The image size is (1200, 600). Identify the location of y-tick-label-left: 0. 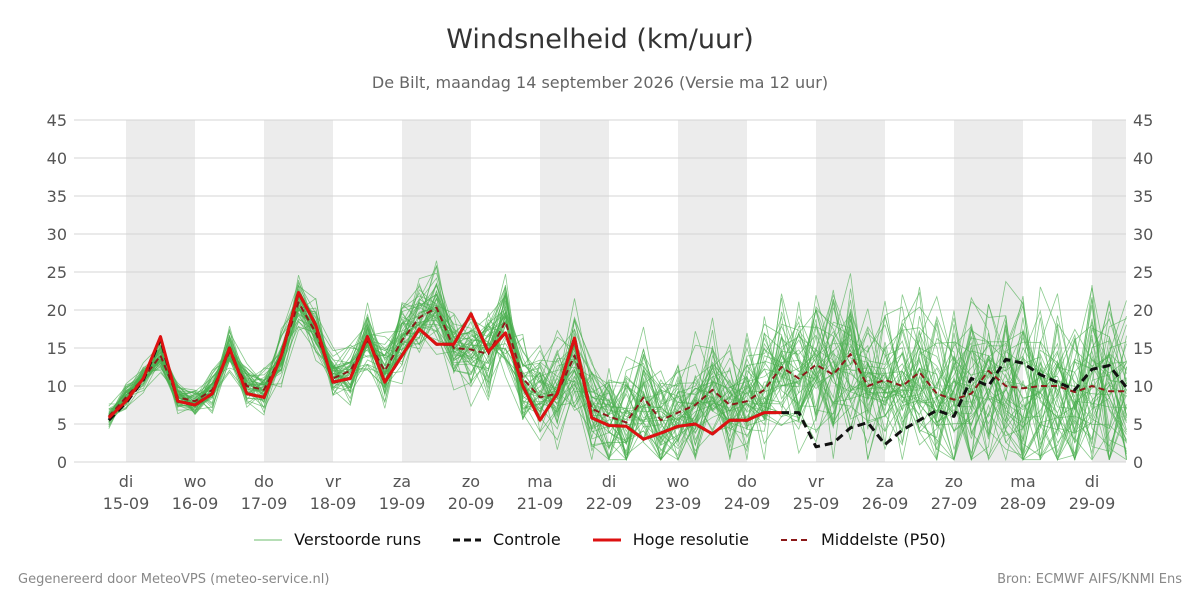
(62, 462).